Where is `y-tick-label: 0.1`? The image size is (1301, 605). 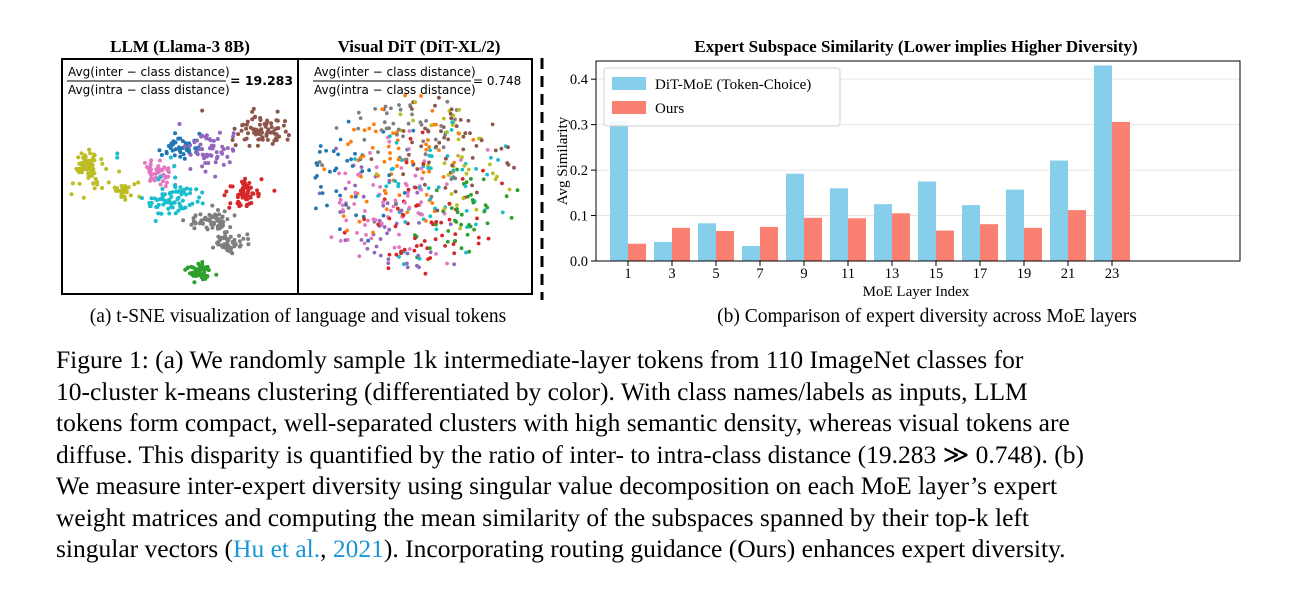
y-tick-label: 0.1 is located at coordinates (579, 217).